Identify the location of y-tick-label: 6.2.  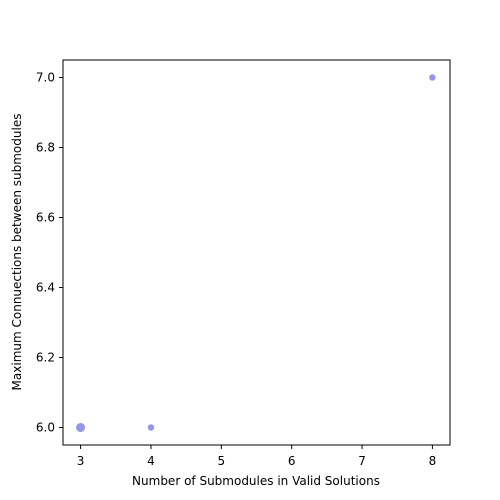
(45, 358).